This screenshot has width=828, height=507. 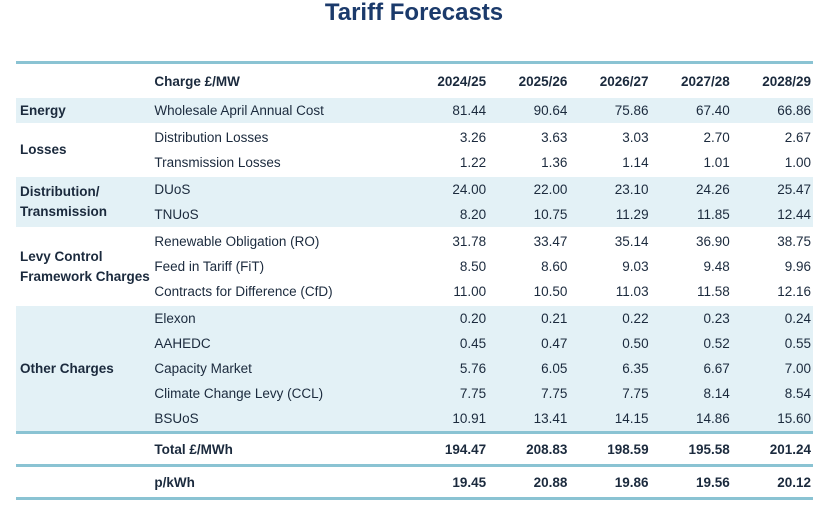 What do you see at coordinates (772, 368) in the screenshot?
I see `value-cell: 7.00` at bounding box center [772, 368].